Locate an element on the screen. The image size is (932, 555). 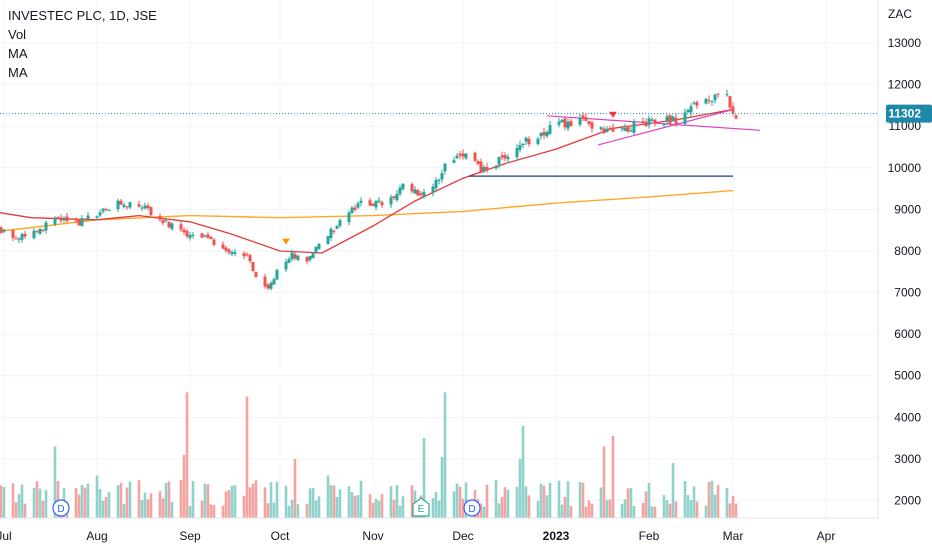
time-tick-label: Sep is located at coordinates (190, 536).